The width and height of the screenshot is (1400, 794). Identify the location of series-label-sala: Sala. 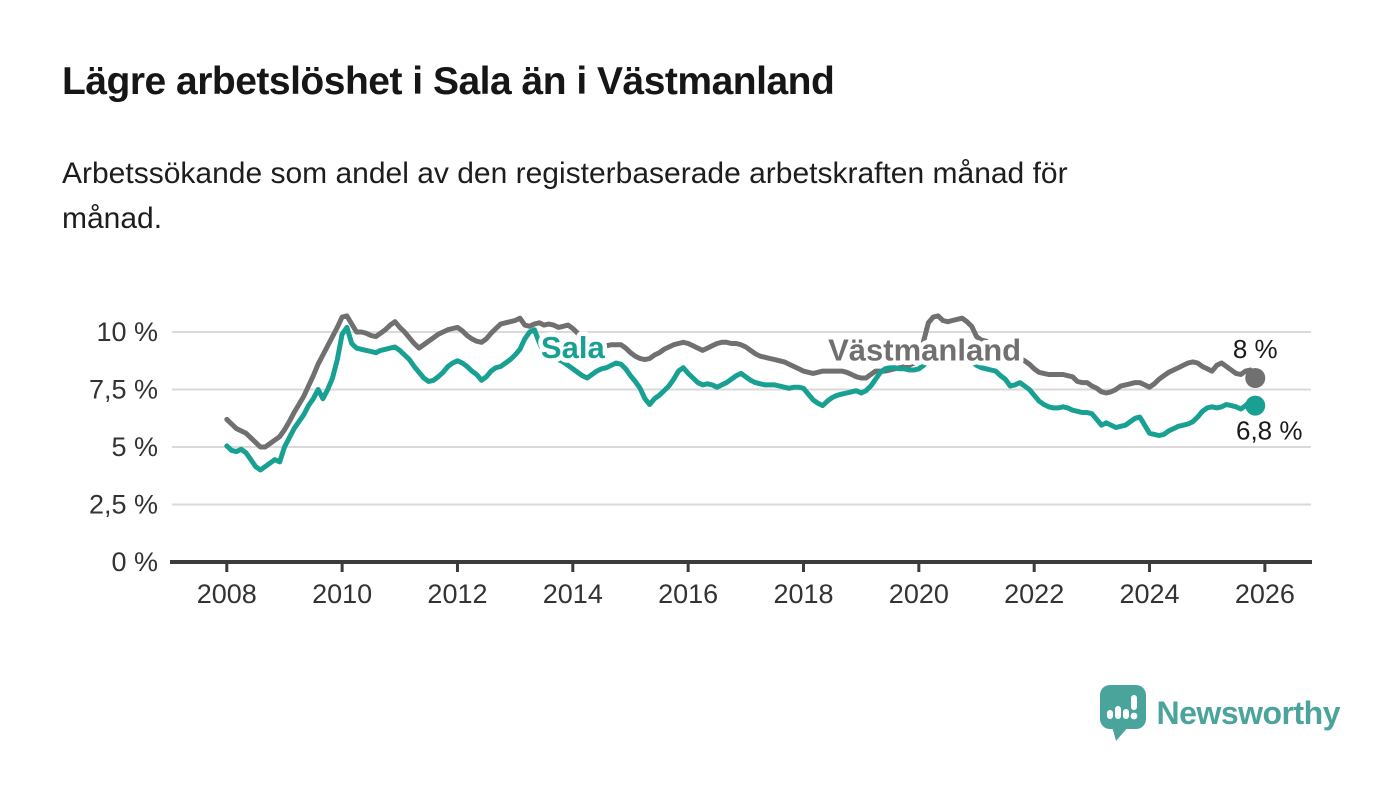
(573, 347).